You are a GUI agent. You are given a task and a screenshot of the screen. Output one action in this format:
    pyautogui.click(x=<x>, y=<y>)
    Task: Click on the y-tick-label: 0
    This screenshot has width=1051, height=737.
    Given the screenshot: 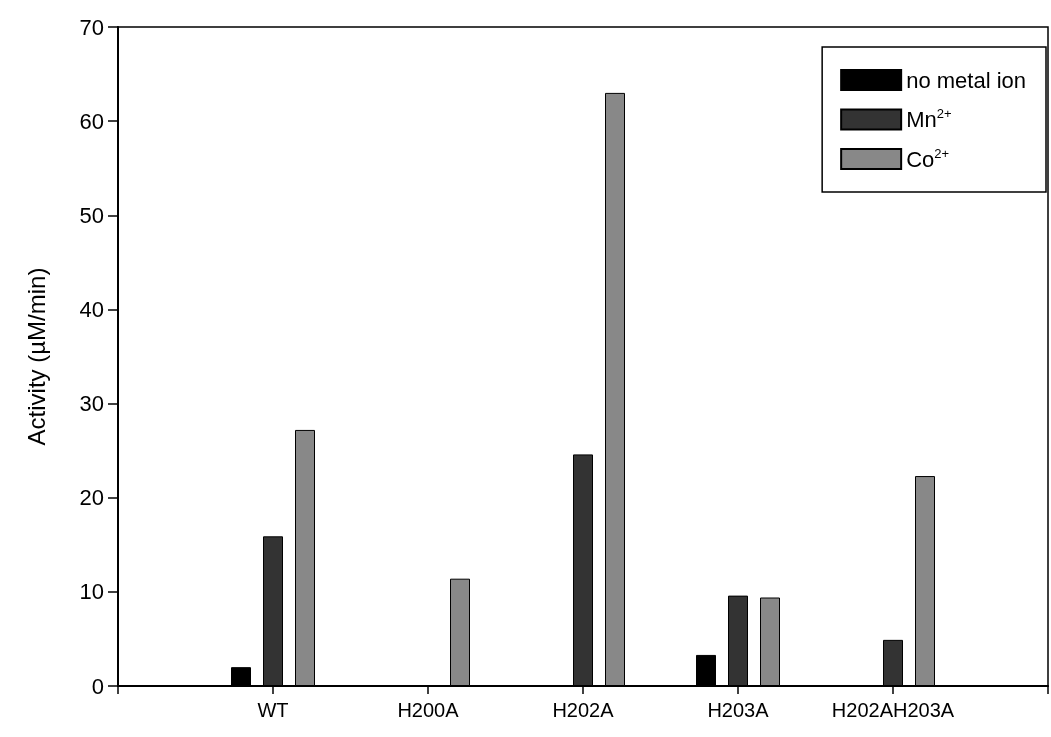 What is the action you would take?
    pyautogui.click(x=97, y=686)
    